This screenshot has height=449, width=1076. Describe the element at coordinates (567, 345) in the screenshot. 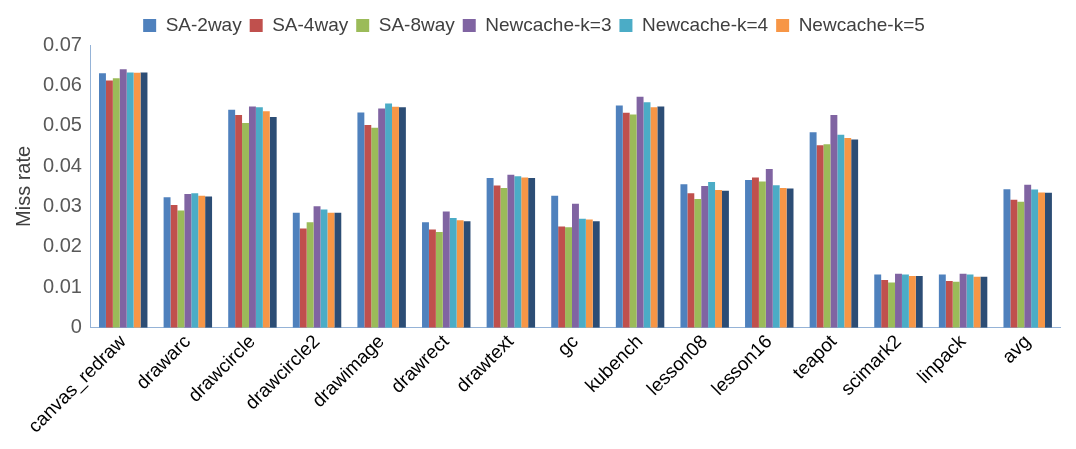

I see `x-tick-label: gc` at that location.